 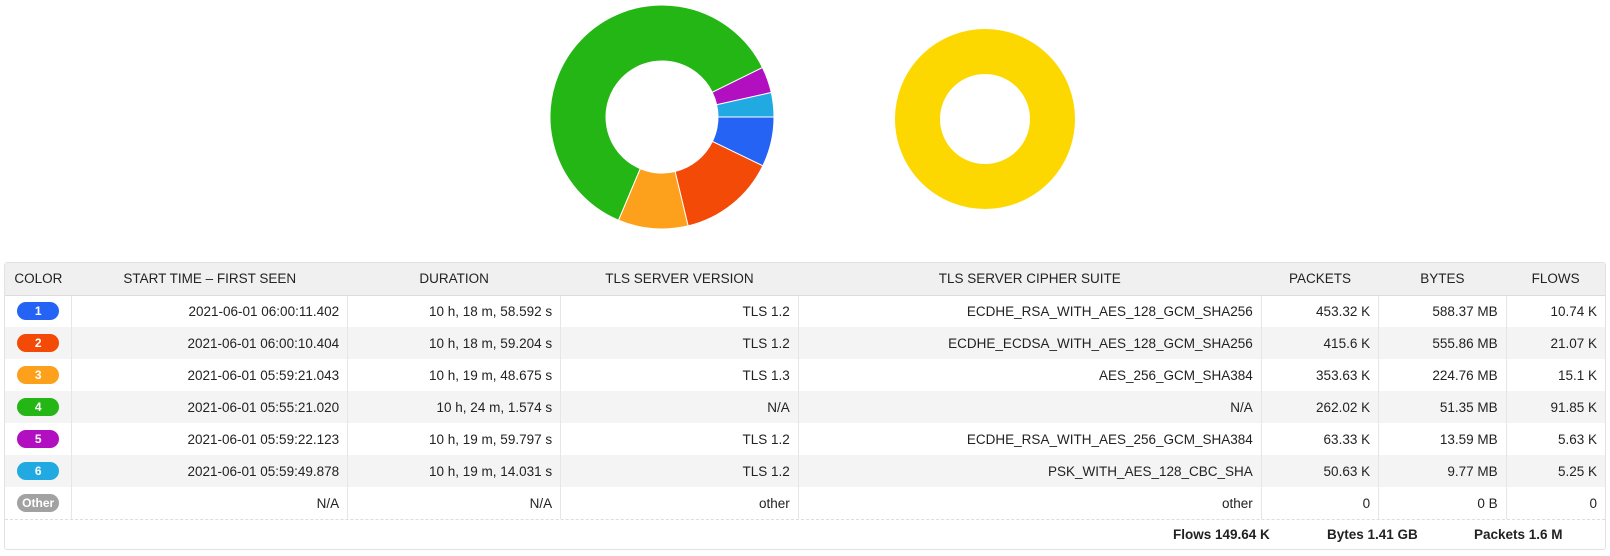 What do you see at coordinates (1319, 439) in the screenshot?
I see `packets-cell: 63.33 K` at bounding box center [1319, 439].